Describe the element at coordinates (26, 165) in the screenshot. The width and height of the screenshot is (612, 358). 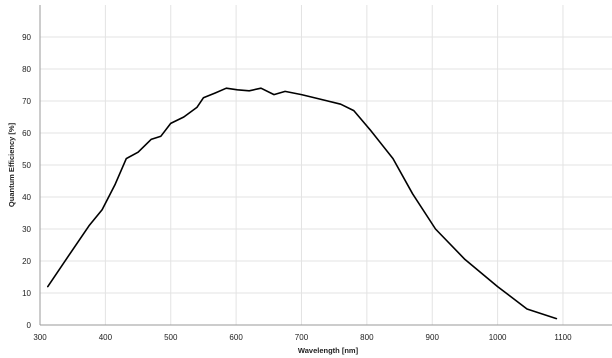
I see `y-tick-label: 50` at that location.